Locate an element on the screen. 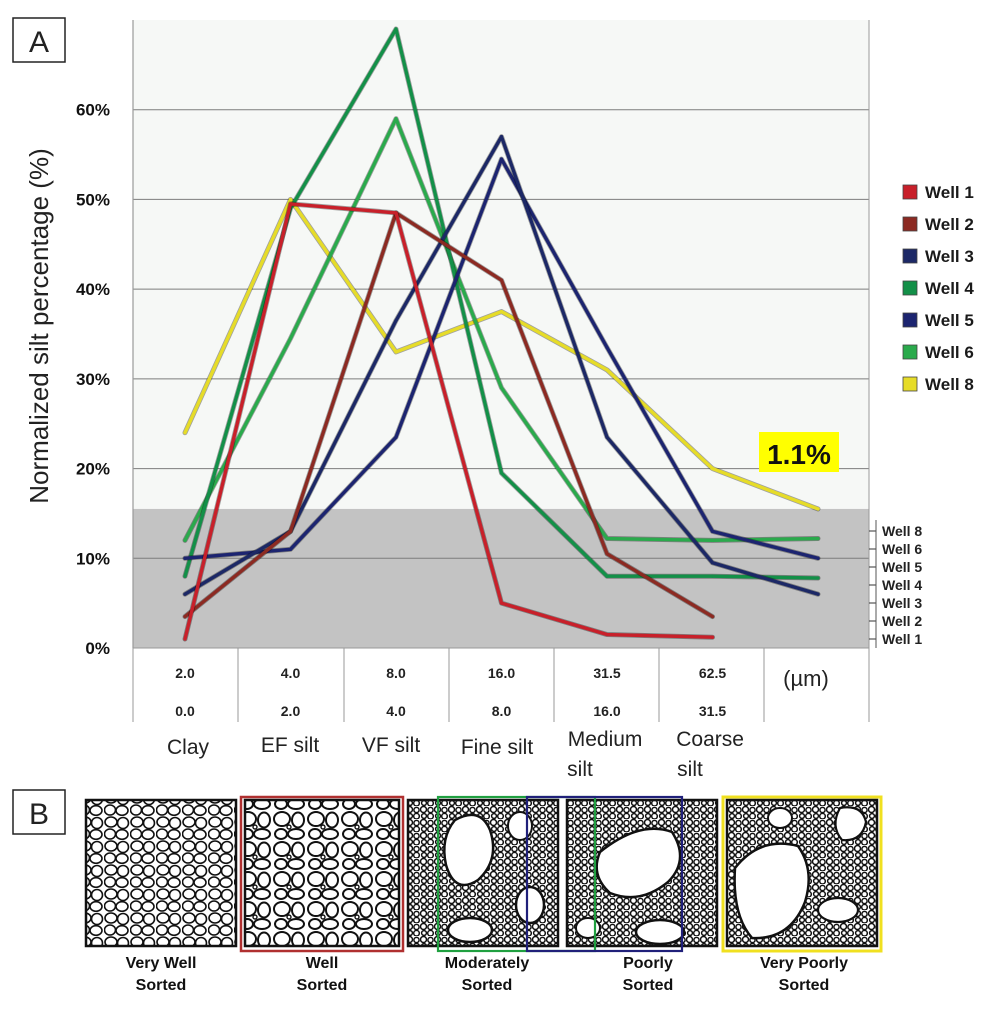 This screenshot has height=1016, width=996. legend-item-well-4: Well 4 is located at coordinates (938, 288).